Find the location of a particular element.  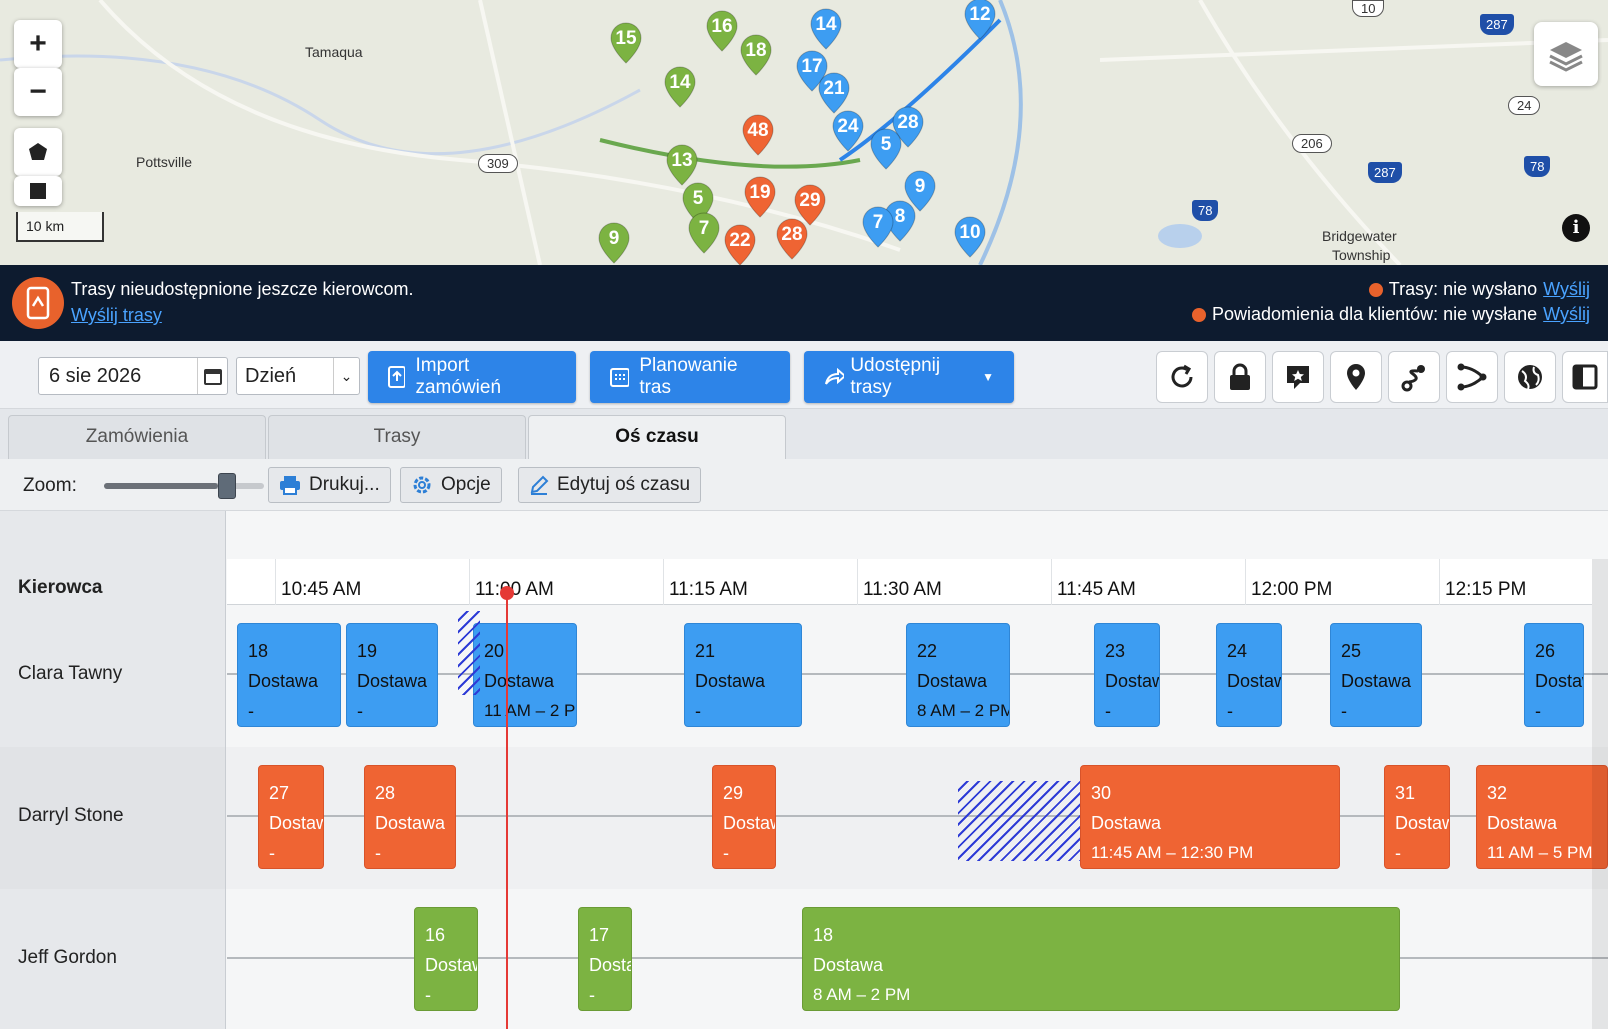

map-stop-pin: 19 is located at coordinates (760, 197).